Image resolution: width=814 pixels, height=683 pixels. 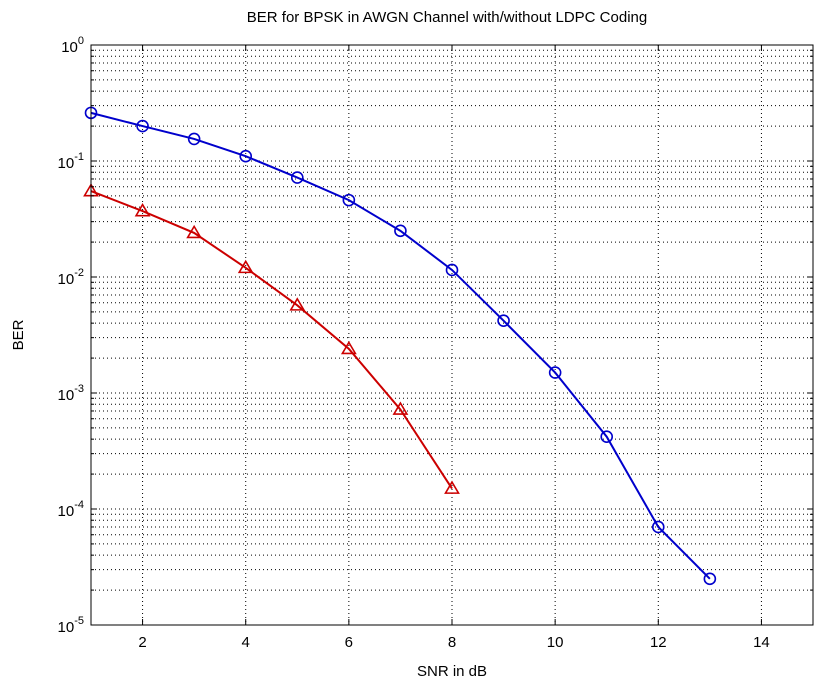 I want to click on x-tick-label: 14, so click(x=761, y=642).